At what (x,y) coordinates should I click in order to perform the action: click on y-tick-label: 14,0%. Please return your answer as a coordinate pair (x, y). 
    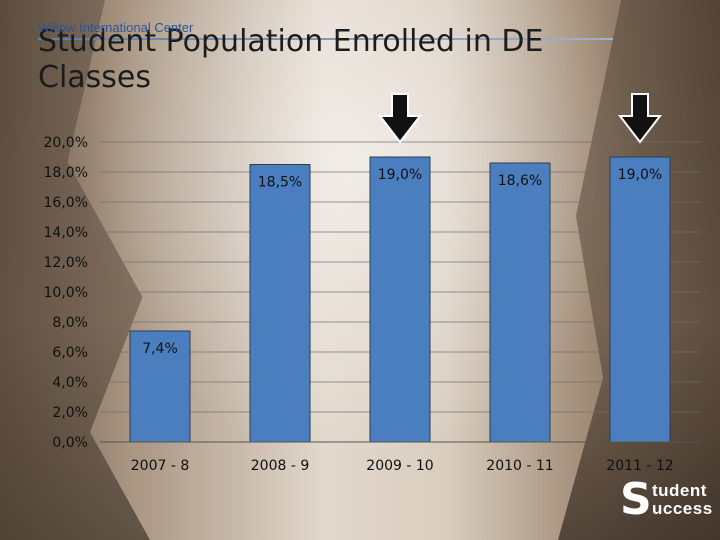
    Looking at the image, I should click on (66, 233).